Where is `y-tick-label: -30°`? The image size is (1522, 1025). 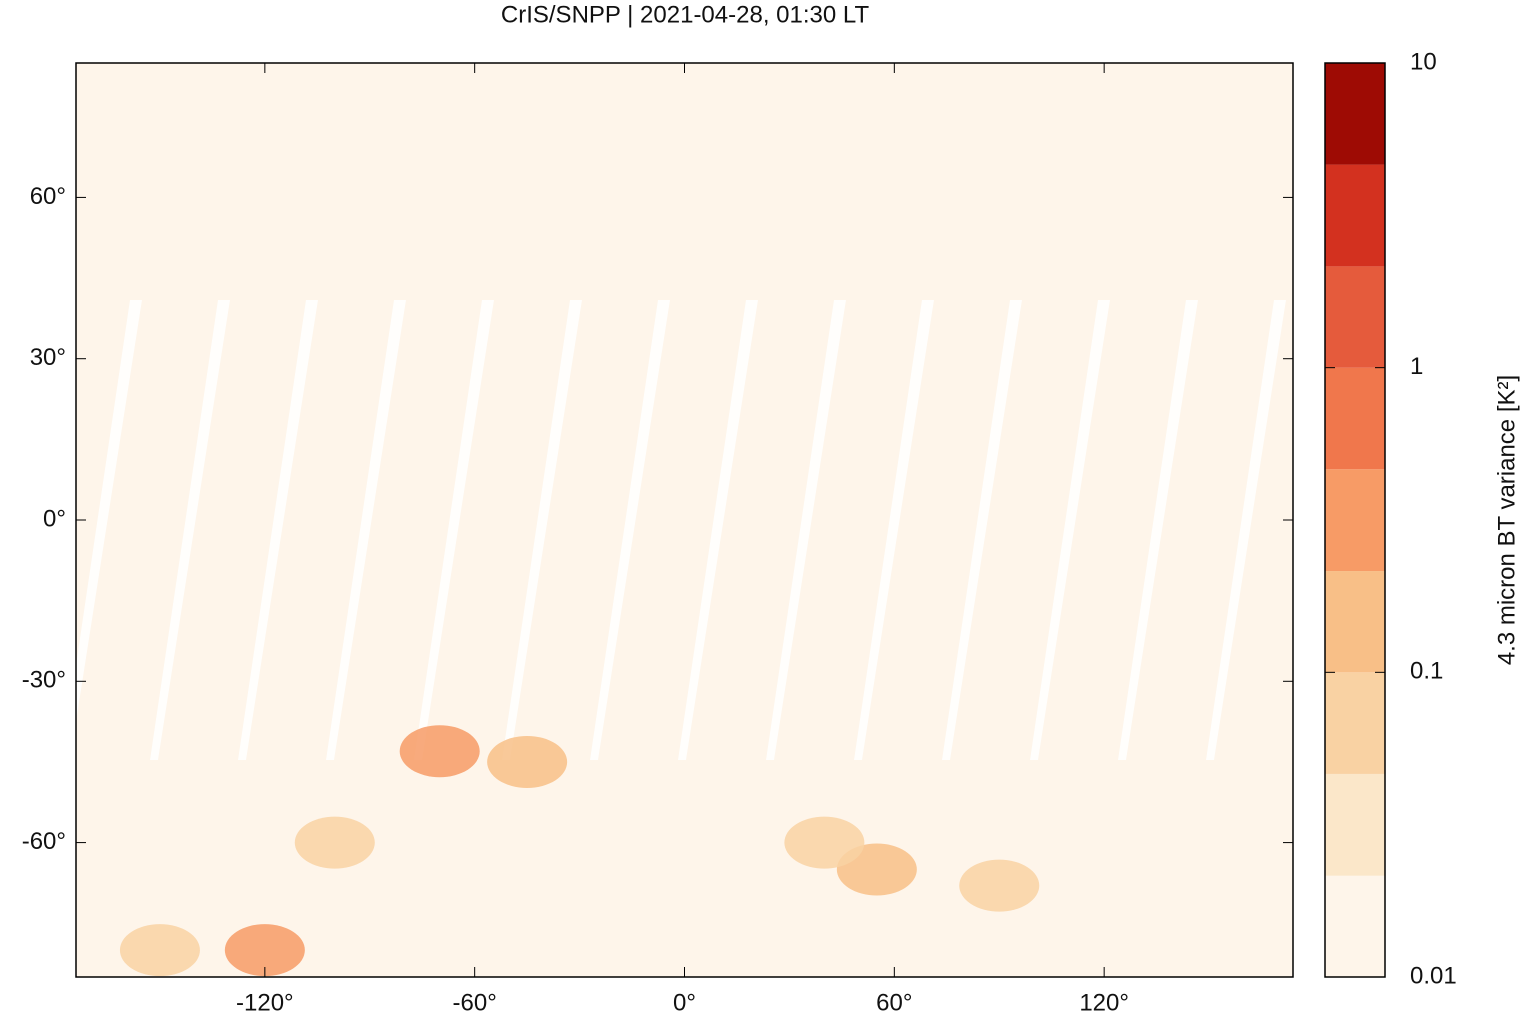 y-tick-label: -30° is located at coordinates (44, 680).